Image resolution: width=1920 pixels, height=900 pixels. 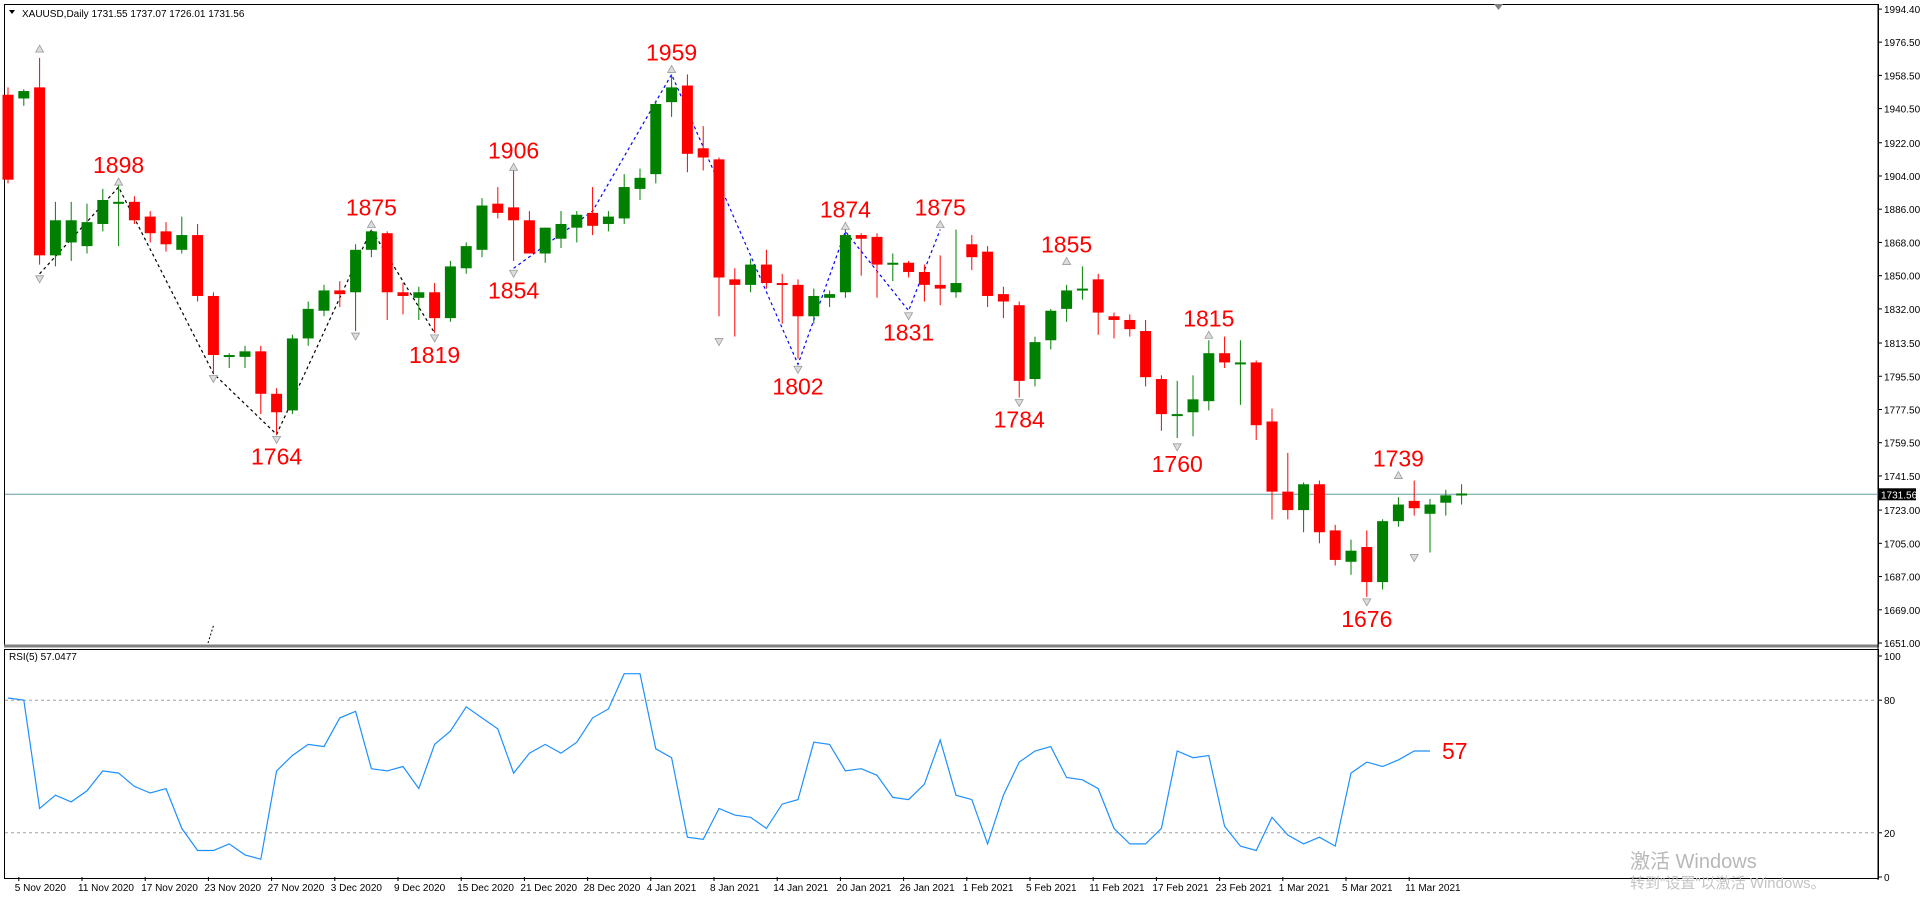 What do you see at coordinates (1902, 611) in the screenshot?
I see `price-tick-label: 1669.00` at bounding box center [1902, 611].